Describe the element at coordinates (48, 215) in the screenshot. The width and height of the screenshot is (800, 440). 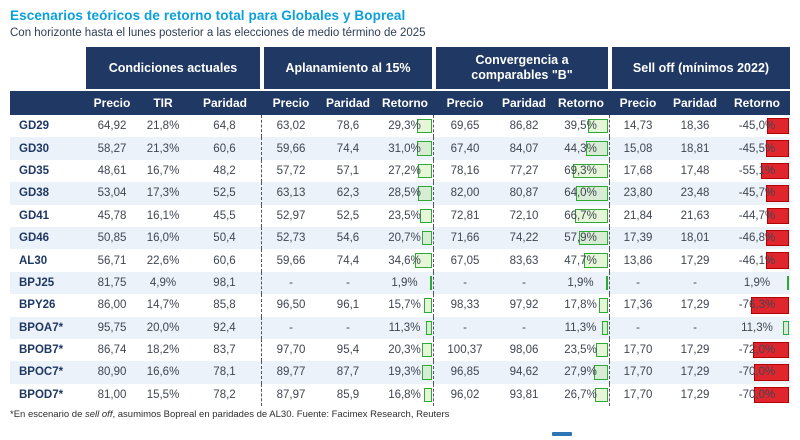
I see `row-ticker-gd41: GD41` at that location.